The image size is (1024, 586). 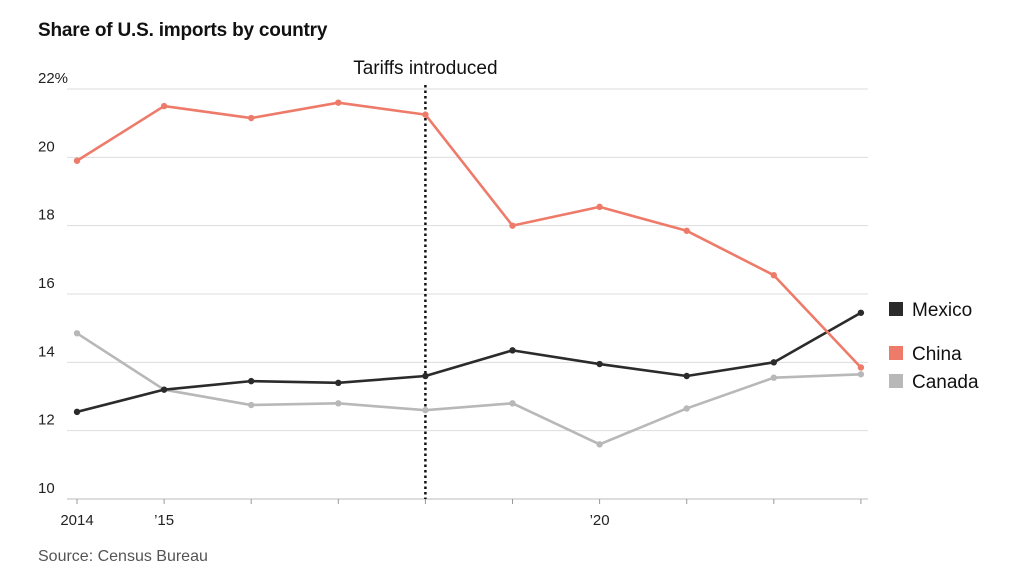 I want to click on y-tick-label-10: 10, so click(x=46, y=488).